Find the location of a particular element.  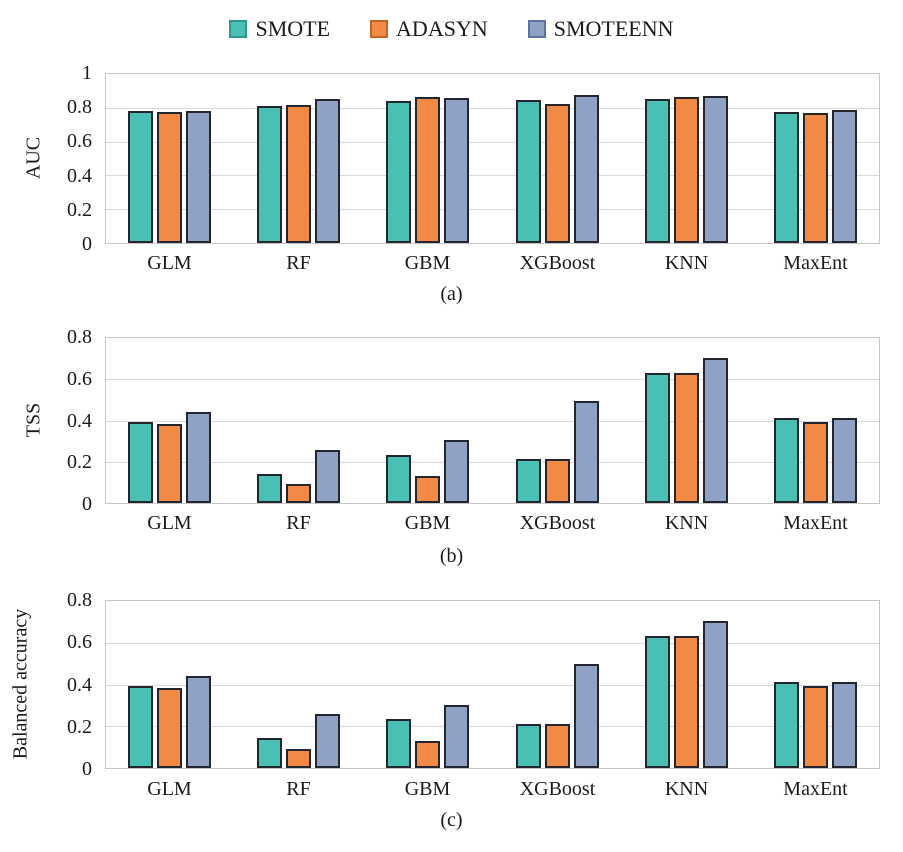

smoteenn-swatch-icon is located at coordinates (536, 29).